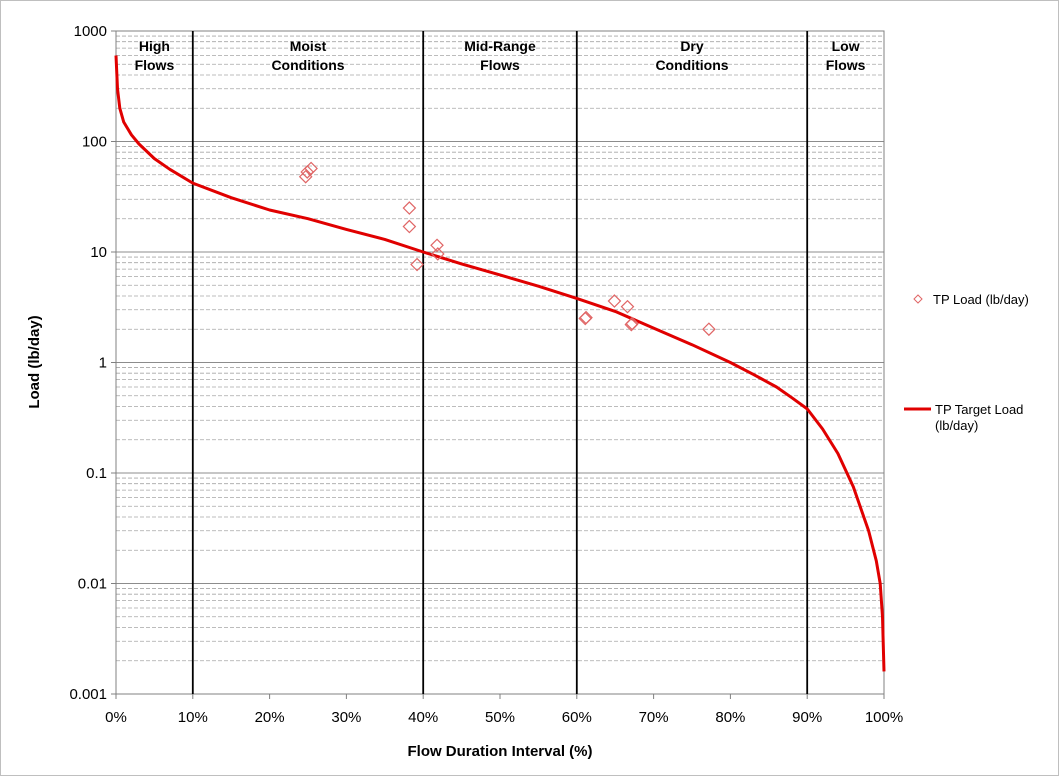 This screenshot has height=776, width=1059. I want to click on legend-label-tp-target-load: TP Target Load, so click(979, 409).